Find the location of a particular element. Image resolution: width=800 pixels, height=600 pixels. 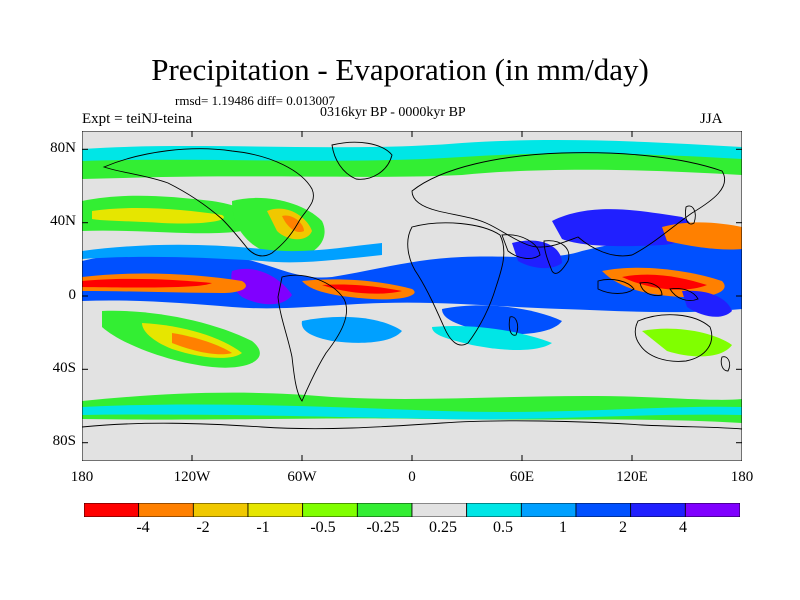

stats-line: rmsd= 1.19486 diff= 0.013007 is located at coordinates (255, 100).